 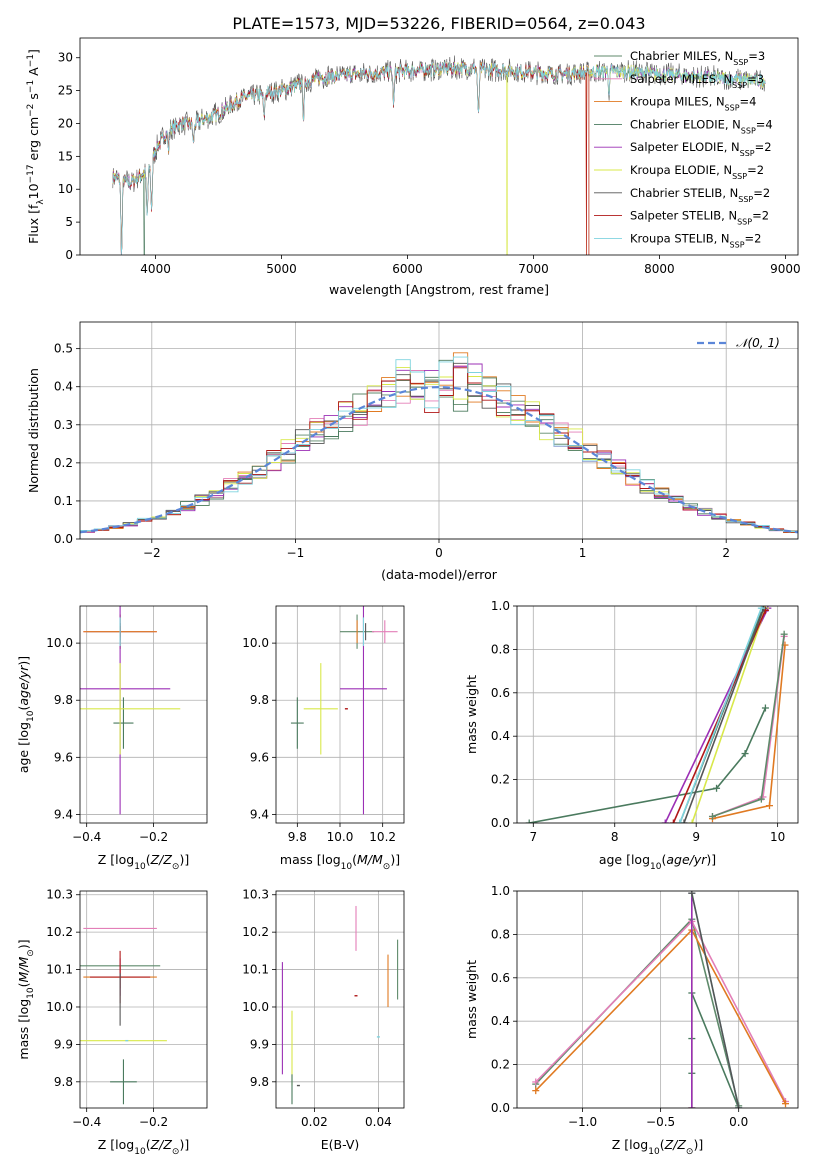 I want to click on x-tick-label: 7, so click(x=533, y=837).